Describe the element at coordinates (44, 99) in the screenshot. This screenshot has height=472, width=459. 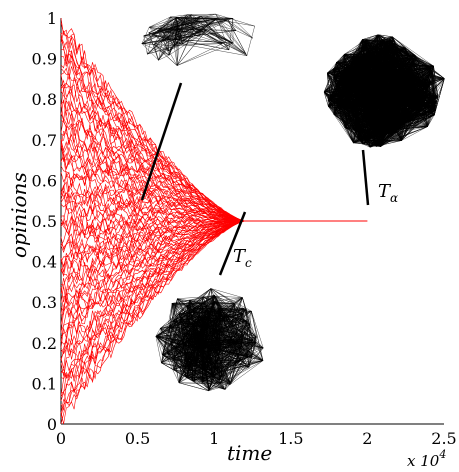
I see `y-tick-label: 0.8` at that location.